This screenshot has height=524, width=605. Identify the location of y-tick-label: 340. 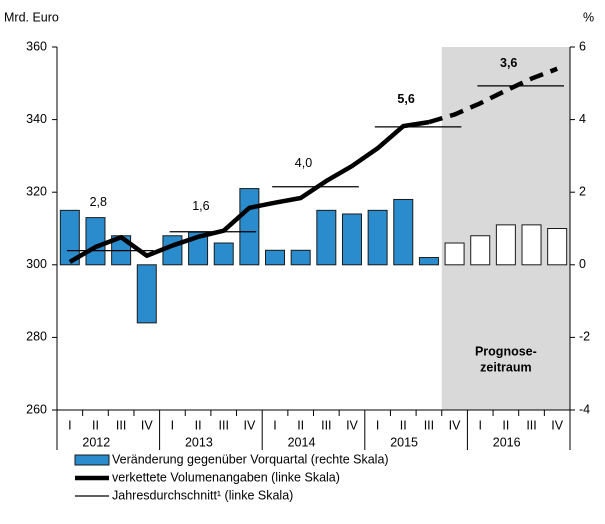
(36, 119).